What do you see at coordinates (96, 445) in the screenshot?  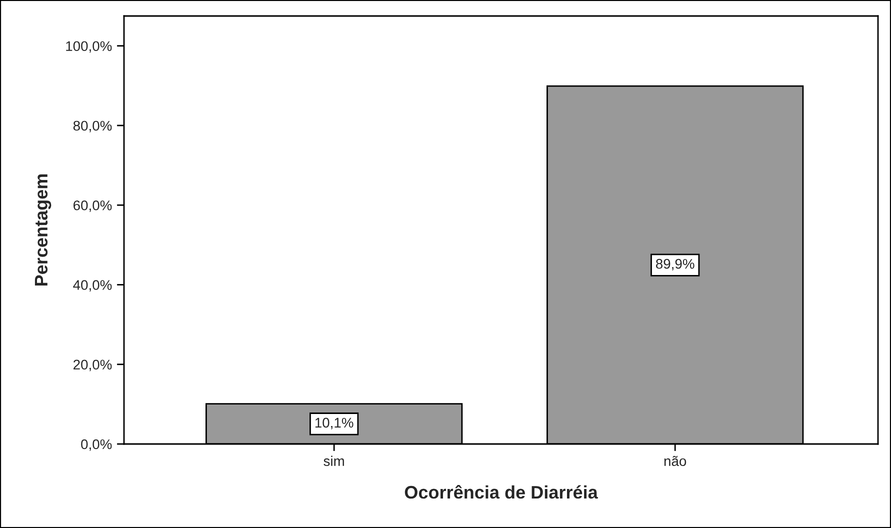 I see `y-tick-label: 0,0%` at bounding box center [96, 445].